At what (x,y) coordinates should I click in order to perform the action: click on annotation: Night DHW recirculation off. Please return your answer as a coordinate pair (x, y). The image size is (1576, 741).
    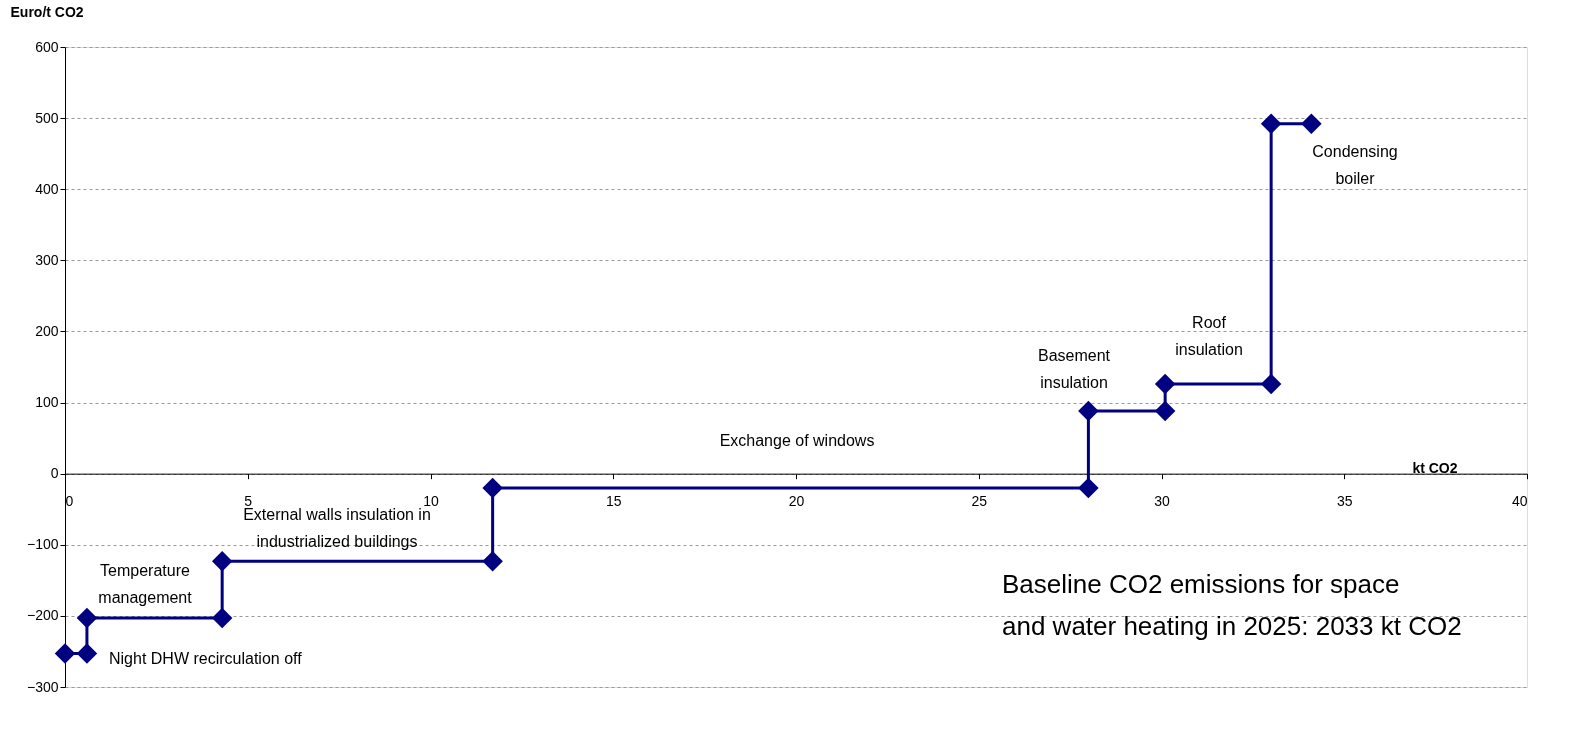
    Looking at the image, I should click on (206, 658).